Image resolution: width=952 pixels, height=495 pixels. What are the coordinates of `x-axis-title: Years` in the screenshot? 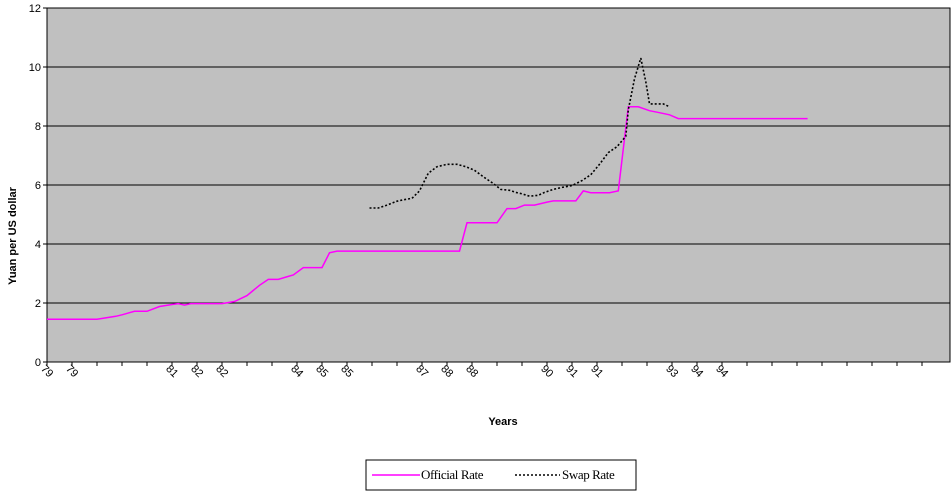 It's located at (502, 422).